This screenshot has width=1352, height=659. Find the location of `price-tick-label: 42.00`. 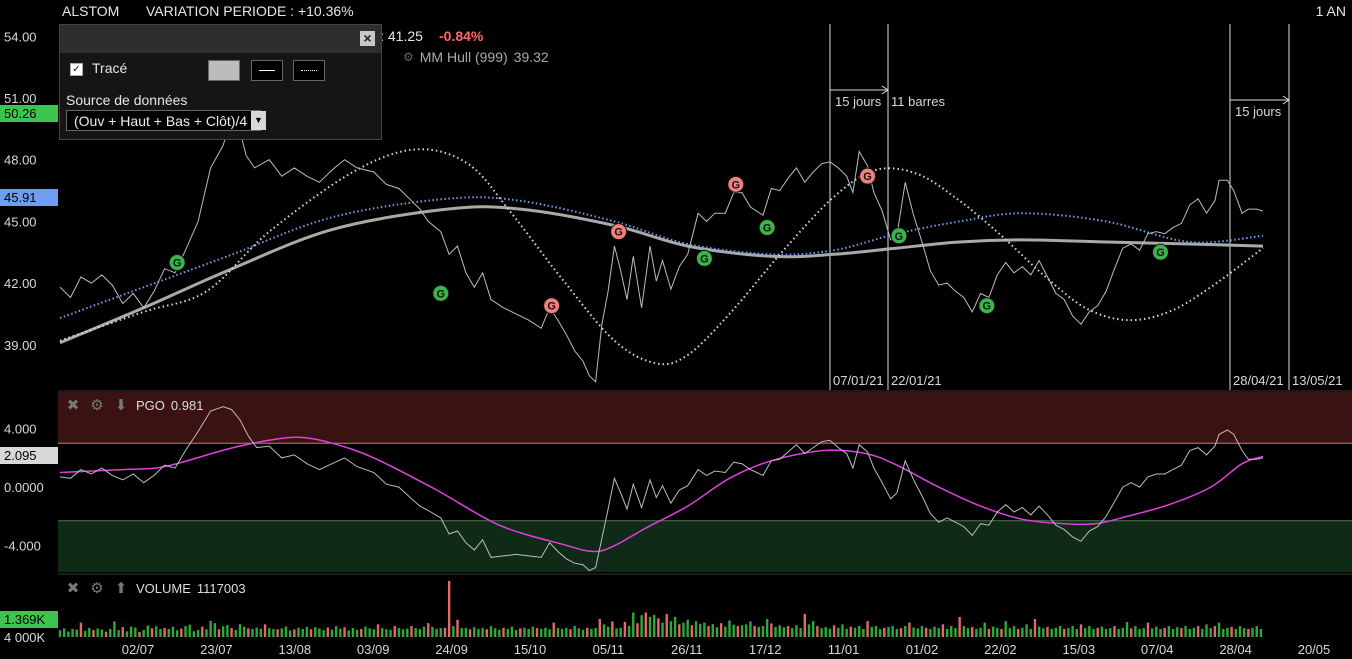

price-tick-label: 42.00 is located at coordinates (20, 283).